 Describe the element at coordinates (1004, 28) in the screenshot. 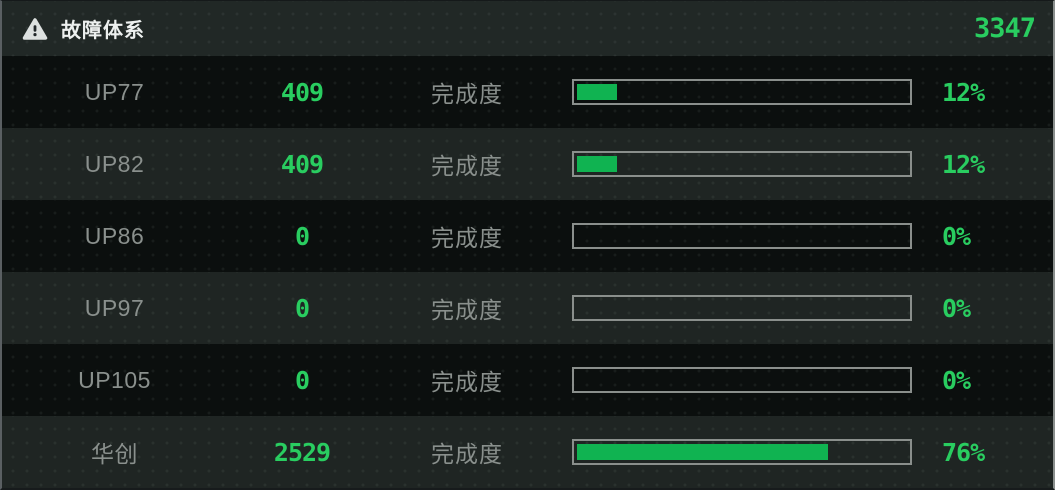

I see `total-count: 3347` at that location.